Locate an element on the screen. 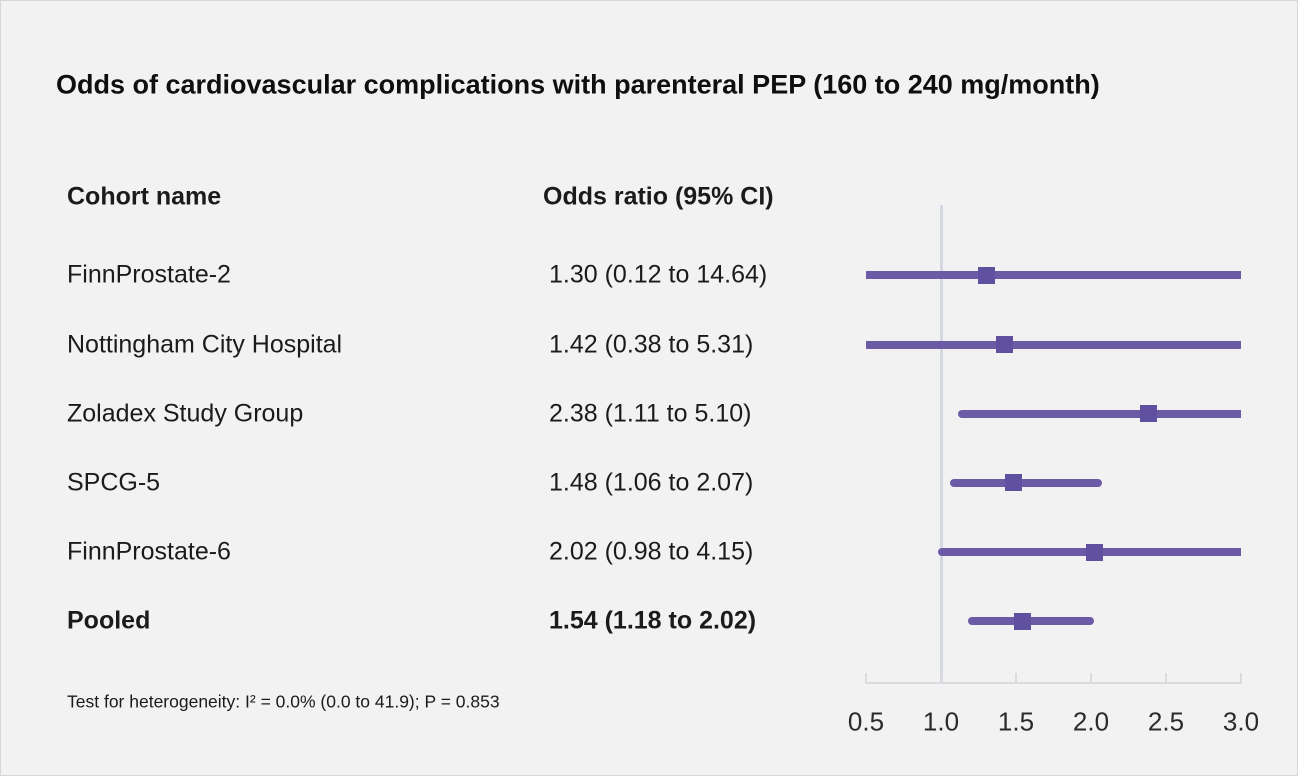 Image resolution: width=1298 pixels, height=776 pixels. cohort-label: FinnProstate-2 is located at coordinates (149, 274).